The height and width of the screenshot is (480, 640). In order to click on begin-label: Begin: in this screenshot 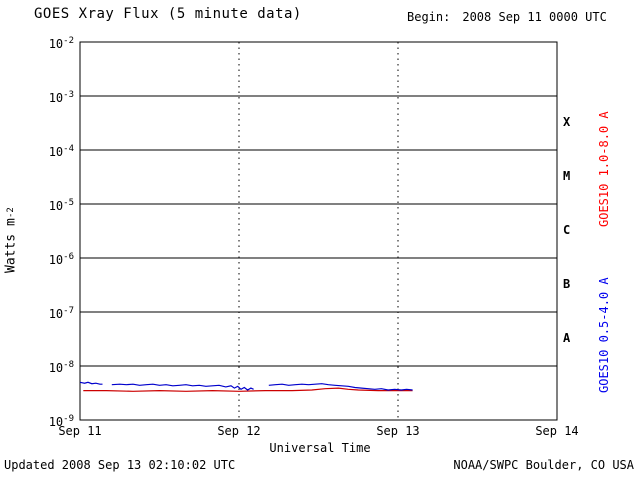, I will do `click(429, 17)`.